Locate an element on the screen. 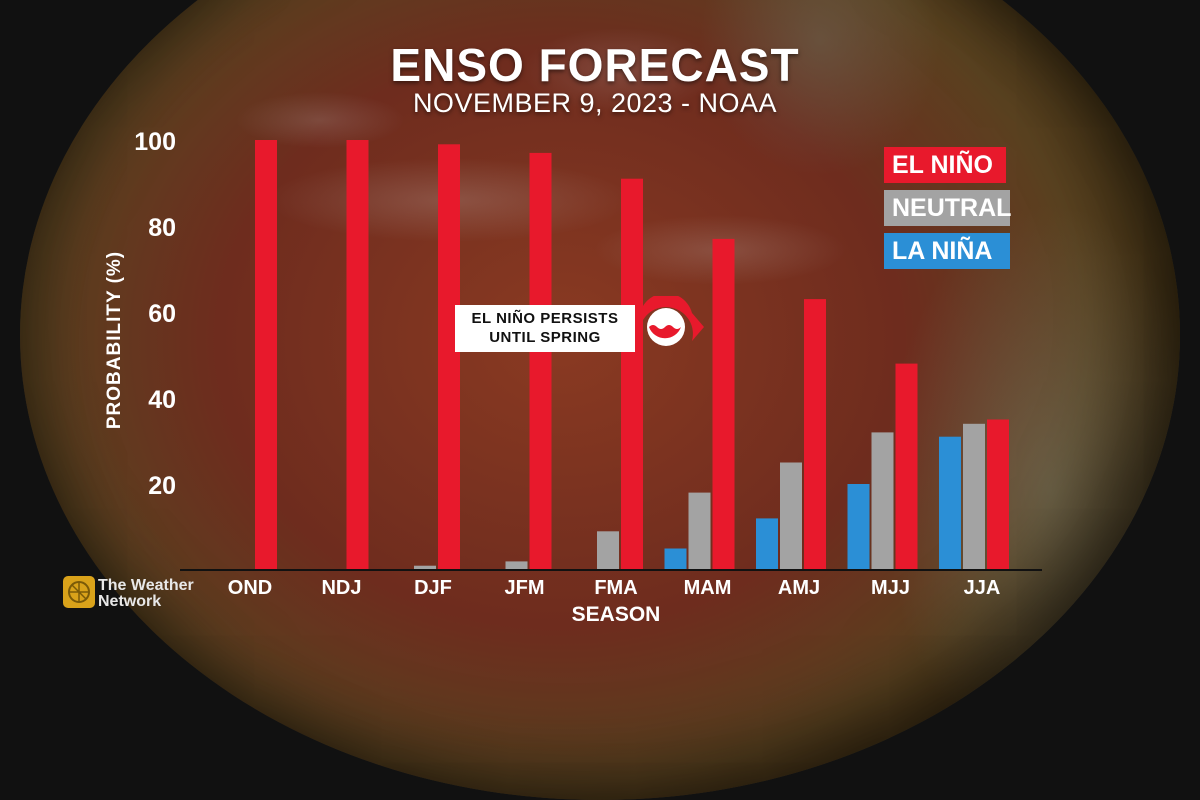 This screenshot has height=800, width=1200. legend-item-1: NEUTRAL is located at coordinates (947, 208).